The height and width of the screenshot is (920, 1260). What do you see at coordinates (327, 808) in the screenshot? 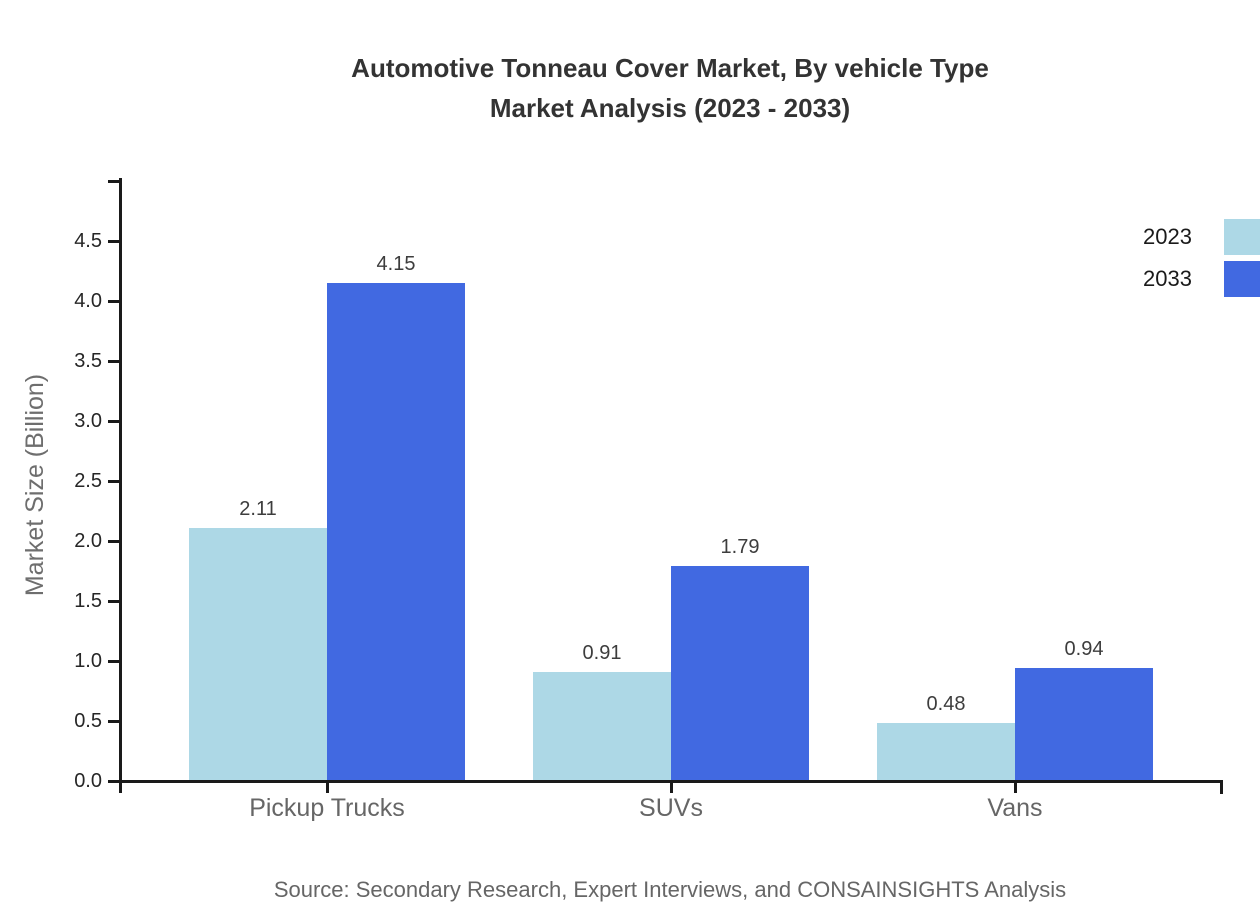
I see `x-tick-label-pickup-trucks: Pickup Trucks` at bounding box center [327, 808].